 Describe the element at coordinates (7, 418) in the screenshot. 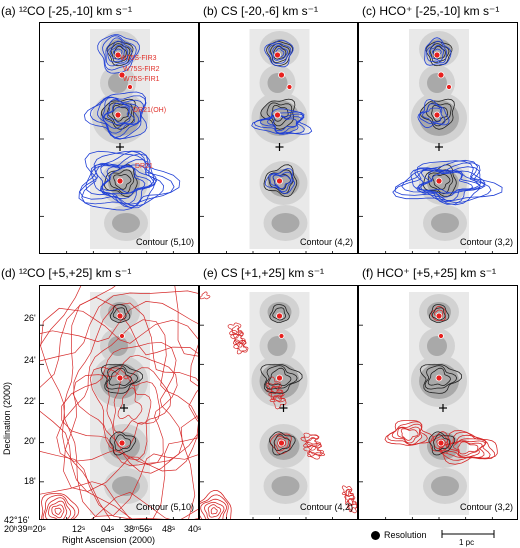

I see `y-axis-label: Declination (2000)` at that location.